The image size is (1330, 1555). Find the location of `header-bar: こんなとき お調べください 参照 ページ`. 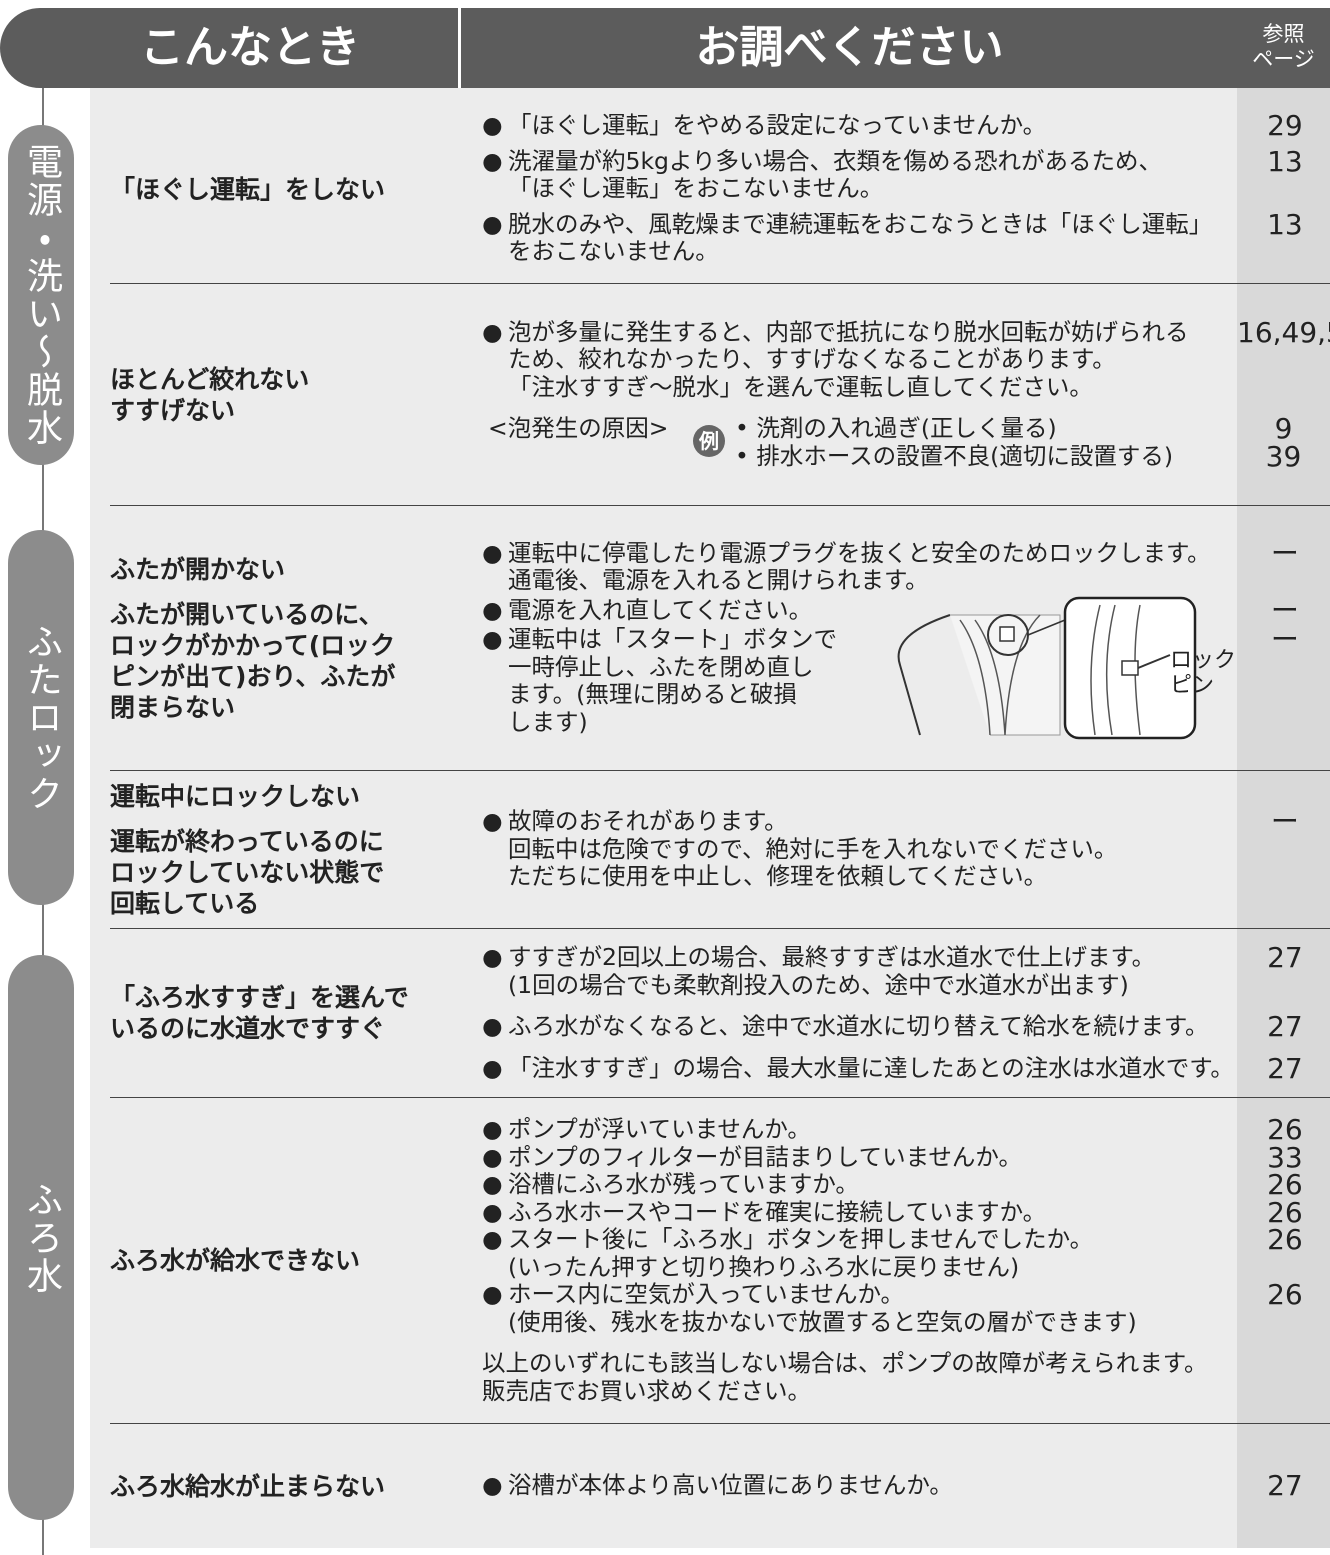

header-bar: こんなとき お調べください 参照 ページ is located at coordinates (665, 48).